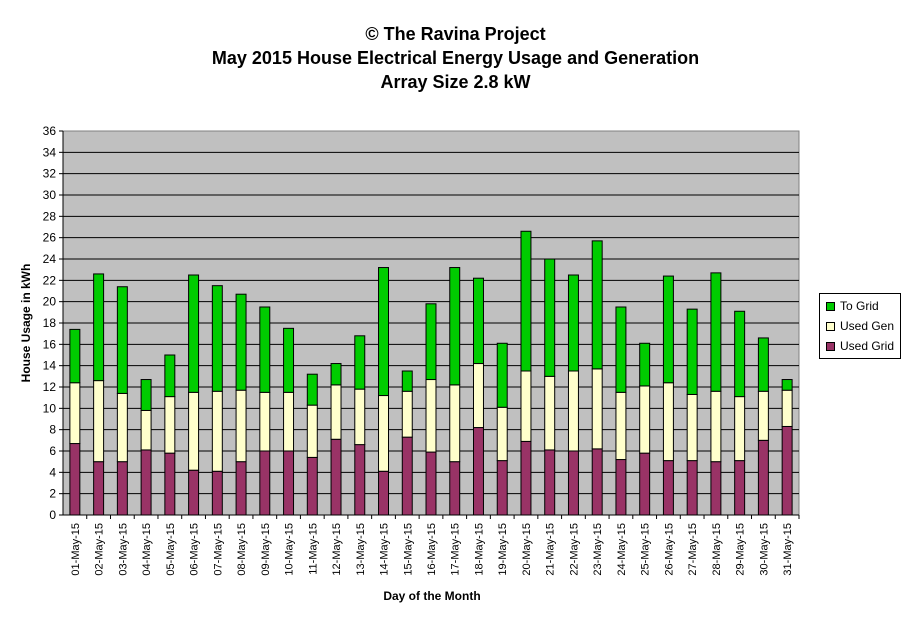 This screenshot has width=911, height=623. Describe the element at coordinates (290, 549) in the screenshot. I see `x-tick-label: 10-May-15` at that location.